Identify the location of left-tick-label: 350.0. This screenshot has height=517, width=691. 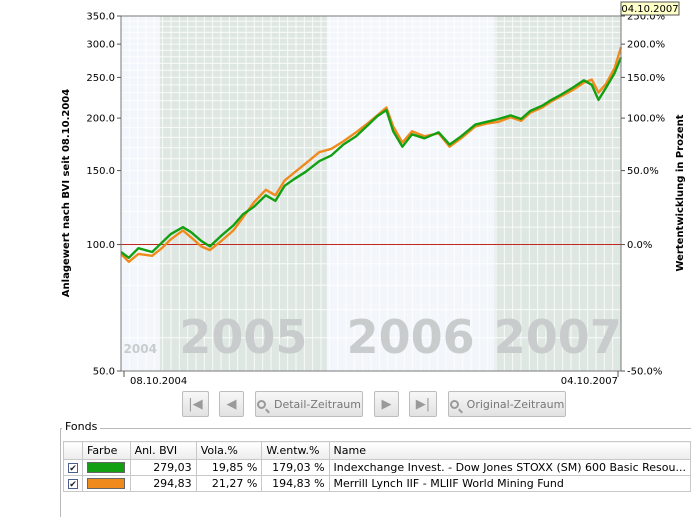
(100, 17).